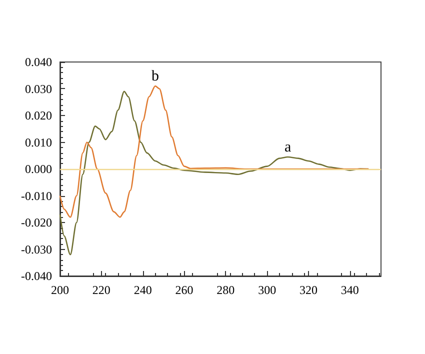  What do you see at coordinates (184, 290) in the screenshot?
I see `x-tick-label: 260` at bounding box center [184, 290].